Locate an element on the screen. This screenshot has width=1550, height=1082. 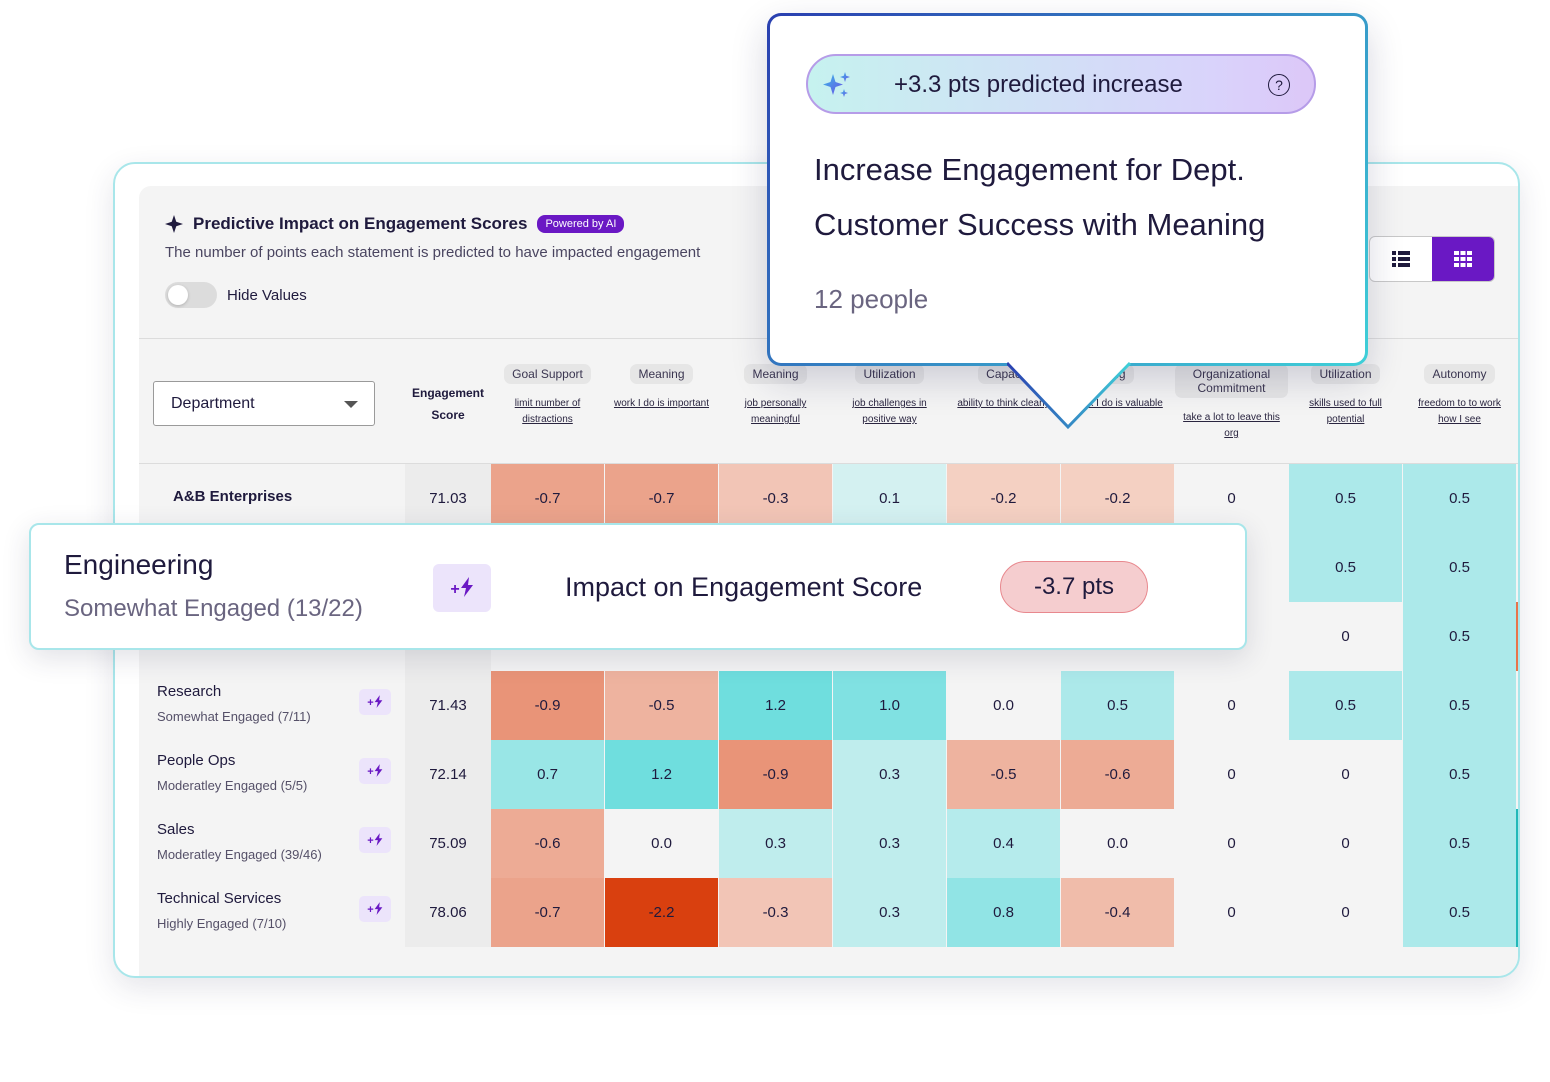
impact-label: Impact on Engagement Score is located at coordinates (744, 587).